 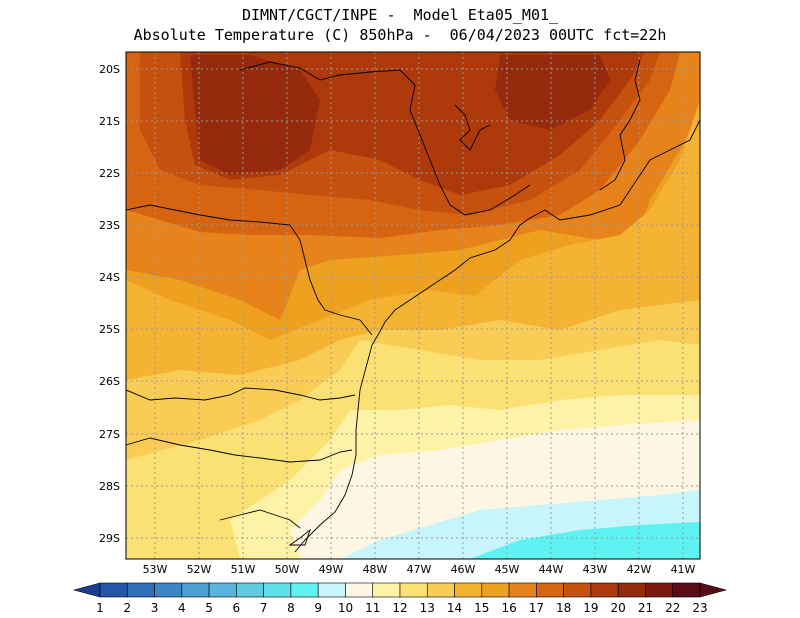 What do you see at coordinates (400, 15) in the screenshot?
I see `map-title-line-1: DIMNT/CGCT/INPE - Model Eta05_M01_` at bounding box center [400, 15].